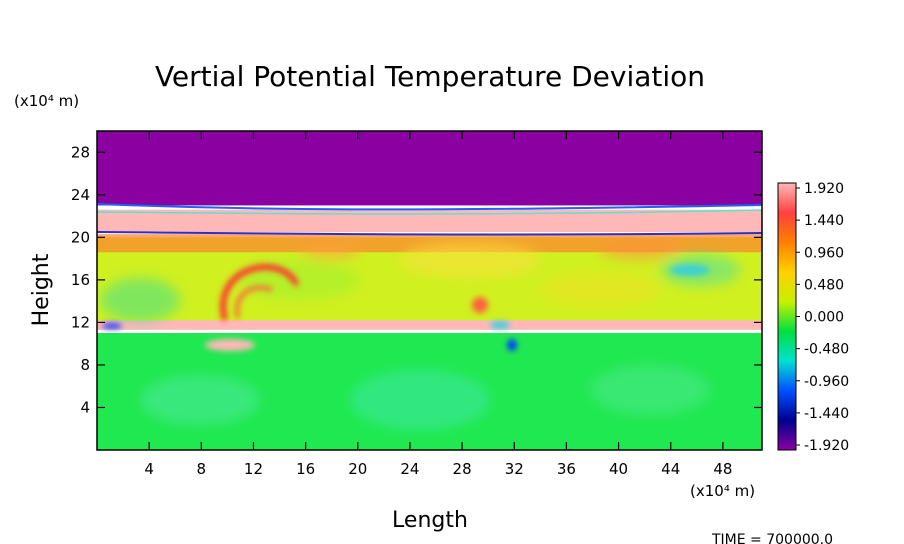 The image size is (904, 544). I want to click on x-tick-label: 4, so click(149, 469).